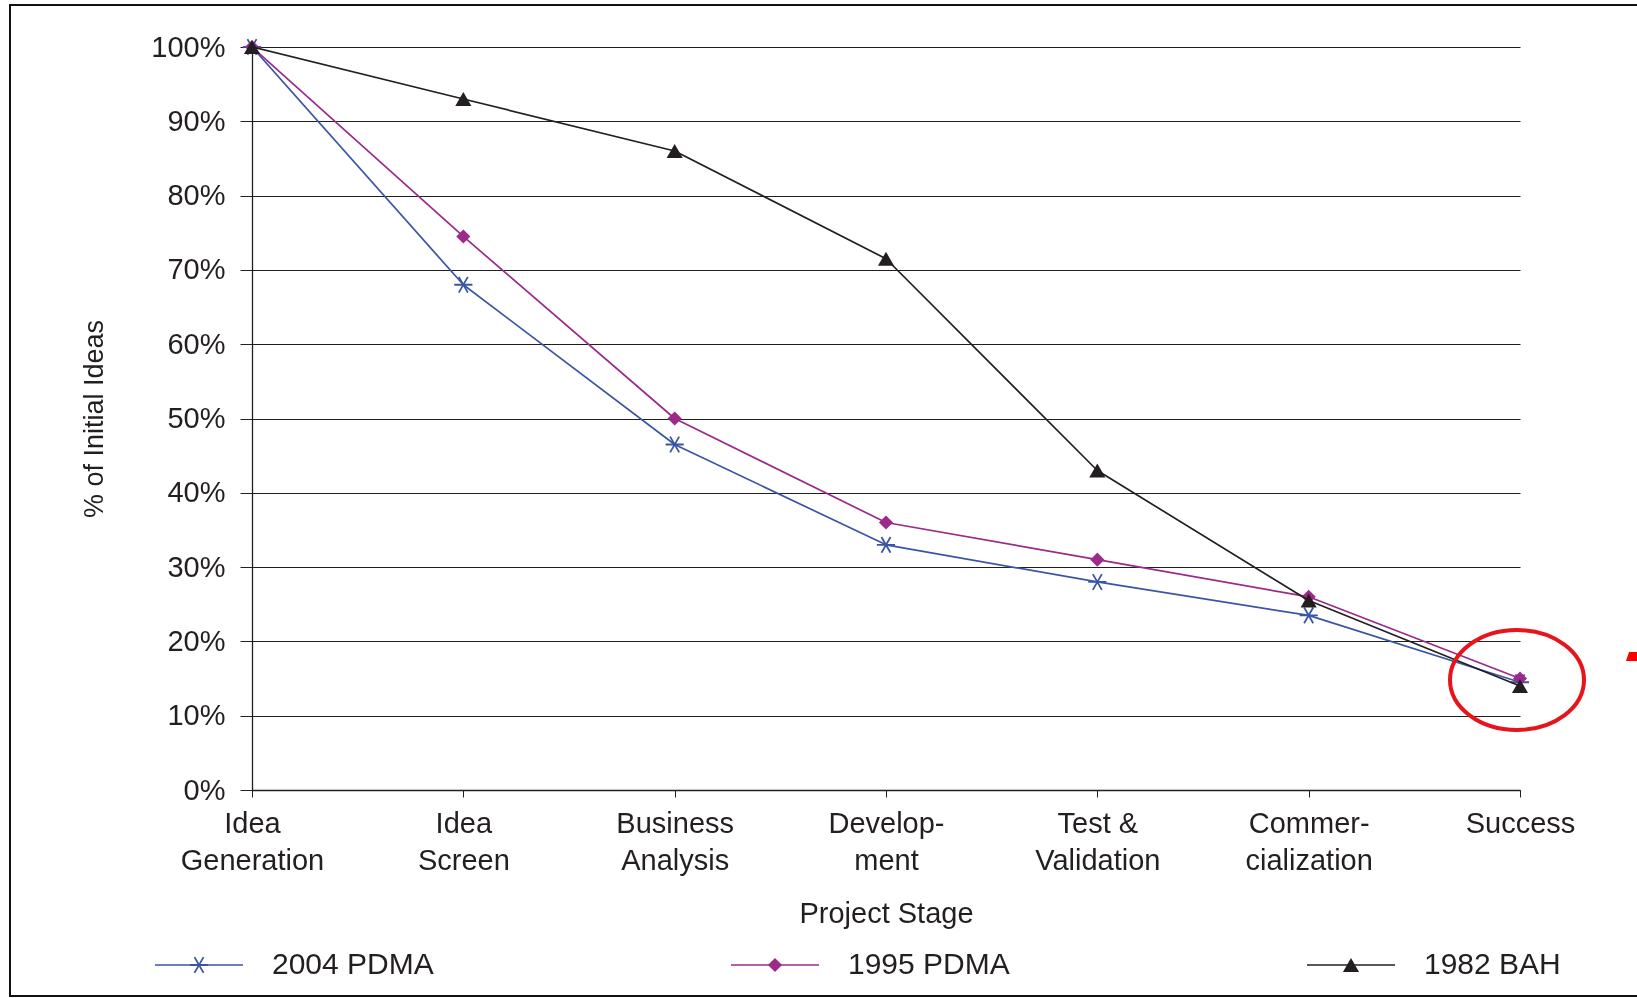  Describe the element at coordinates (196, 120) in the screenshot. I see `y-tick-label: 90%` at that location.